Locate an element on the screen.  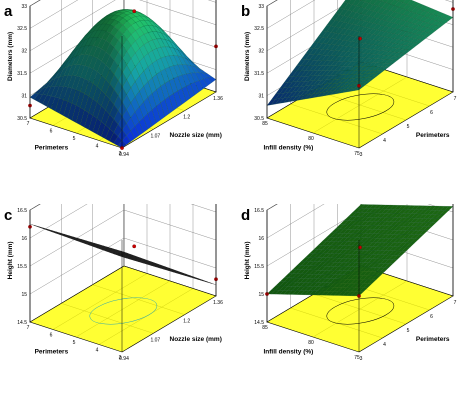
surface-cell is located at coordinates (397, 1).